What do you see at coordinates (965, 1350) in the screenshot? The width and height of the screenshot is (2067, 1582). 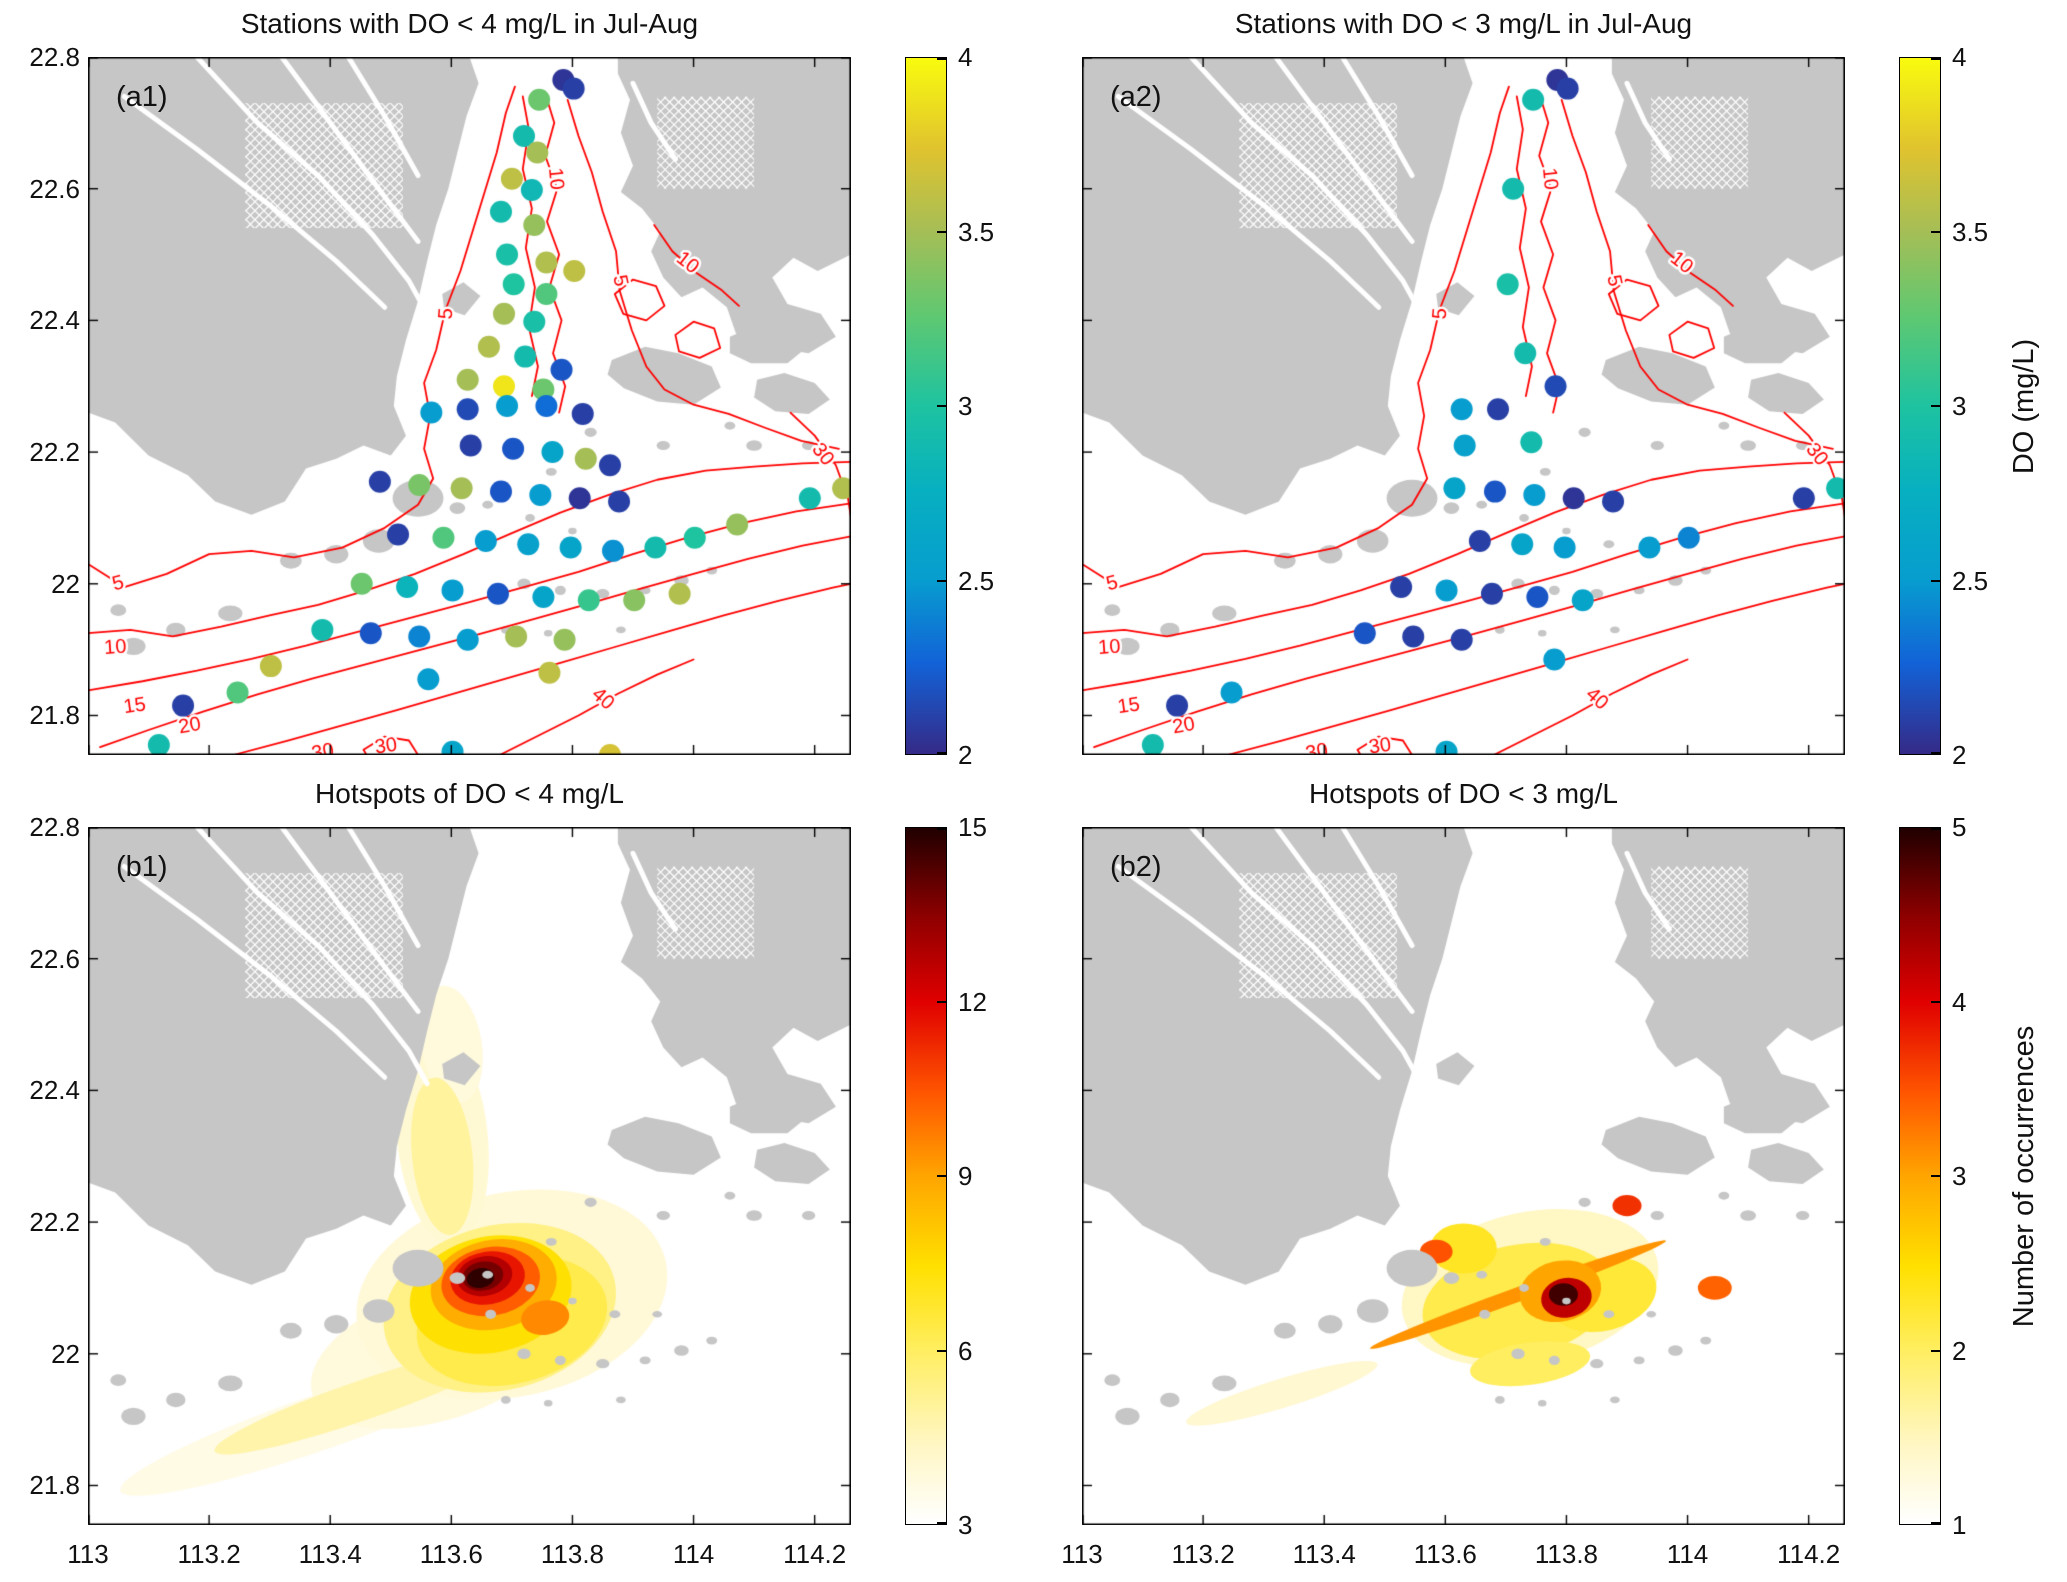 I see `colorbar-b1-tick-6: 6` at bounding box center [965, 1350].